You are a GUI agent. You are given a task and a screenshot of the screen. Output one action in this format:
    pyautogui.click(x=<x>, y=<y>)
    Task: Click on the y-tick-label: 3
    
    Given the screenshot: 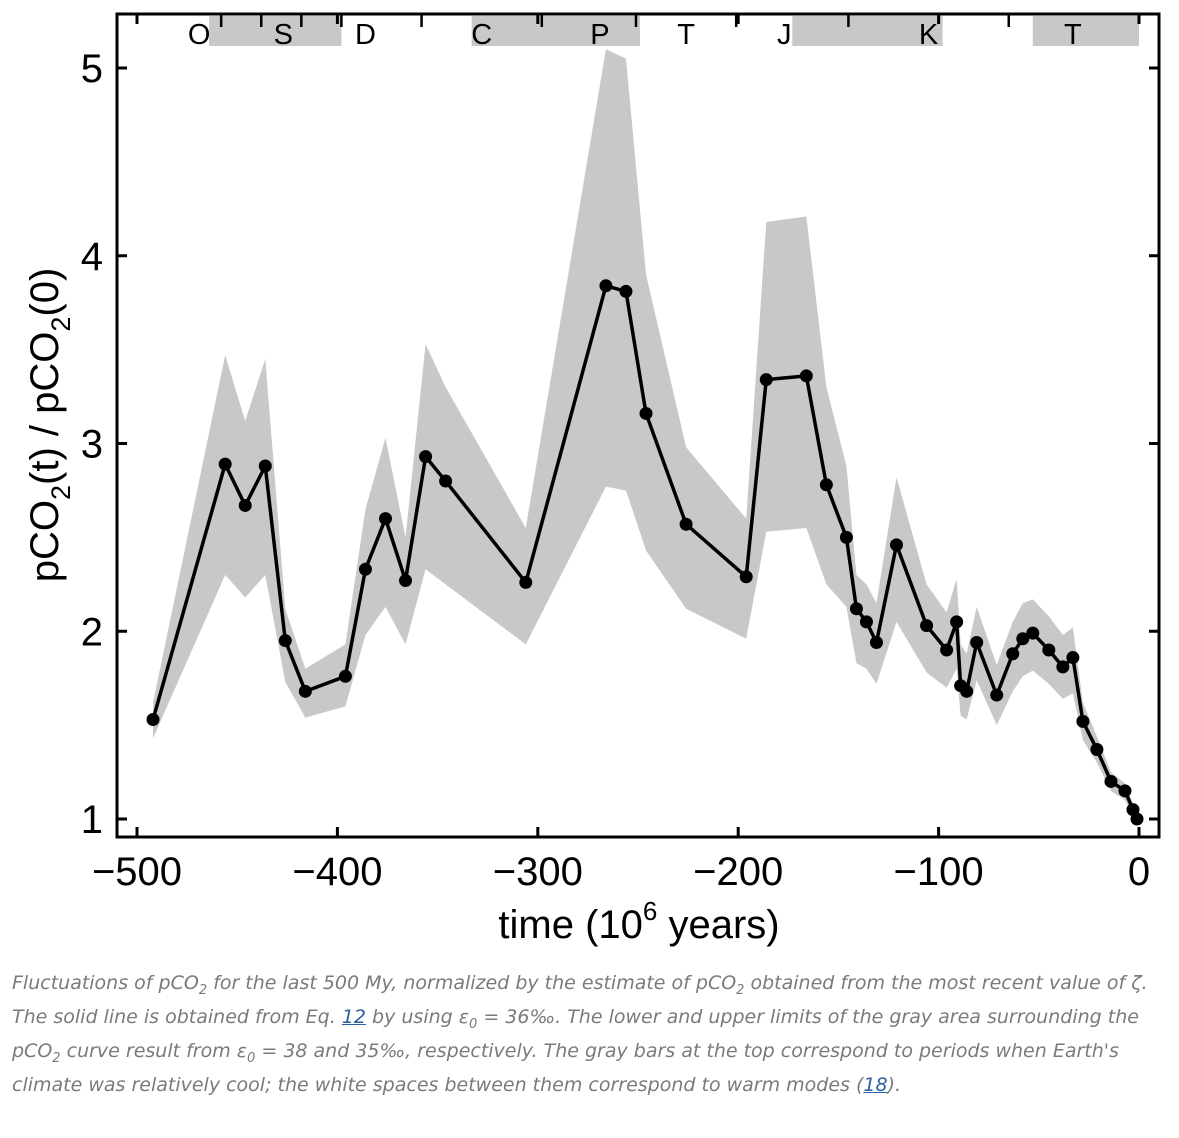 What is the action you would take?
    pyautogui.click(x=92, y=445)
    